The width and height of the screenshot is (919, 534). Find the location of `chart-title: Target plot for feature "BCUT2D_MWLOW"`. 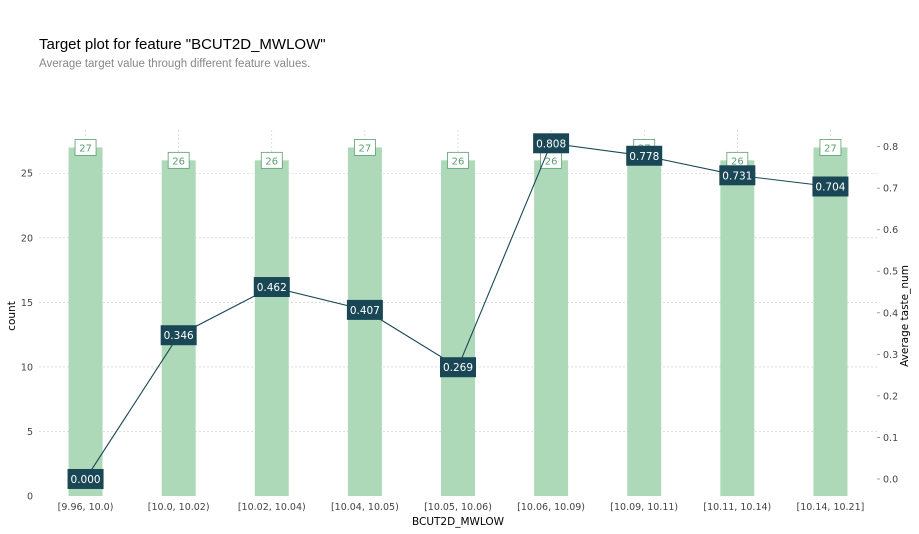

chart-title: Target plot for feature "BCUT2D_MWLOW" is located at coordinates (182, 44).